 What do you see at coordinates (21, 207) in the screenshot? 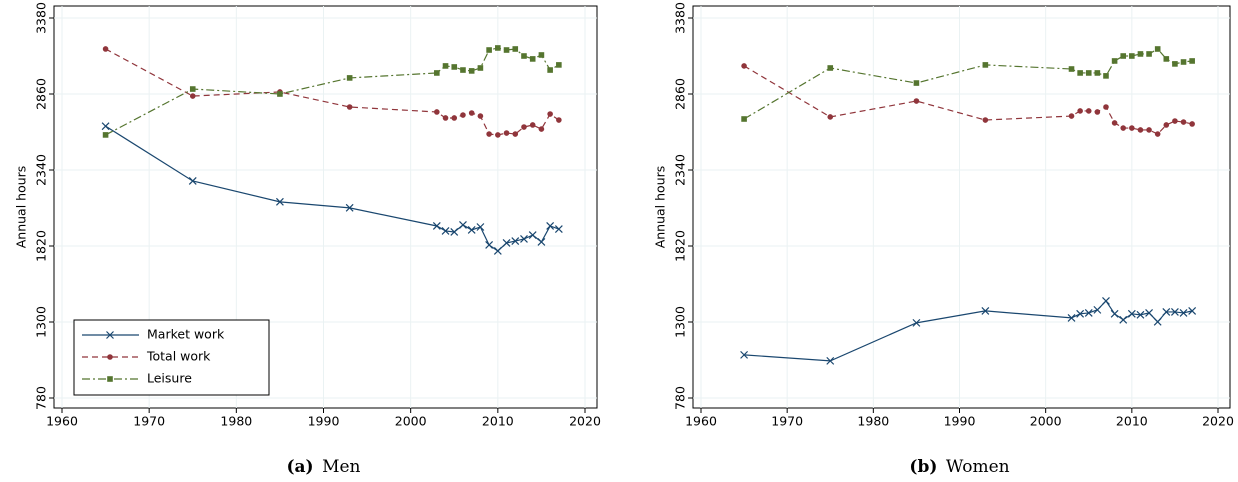
I see `y-axis-label: Annual hours` at bounding box center [21, 207].